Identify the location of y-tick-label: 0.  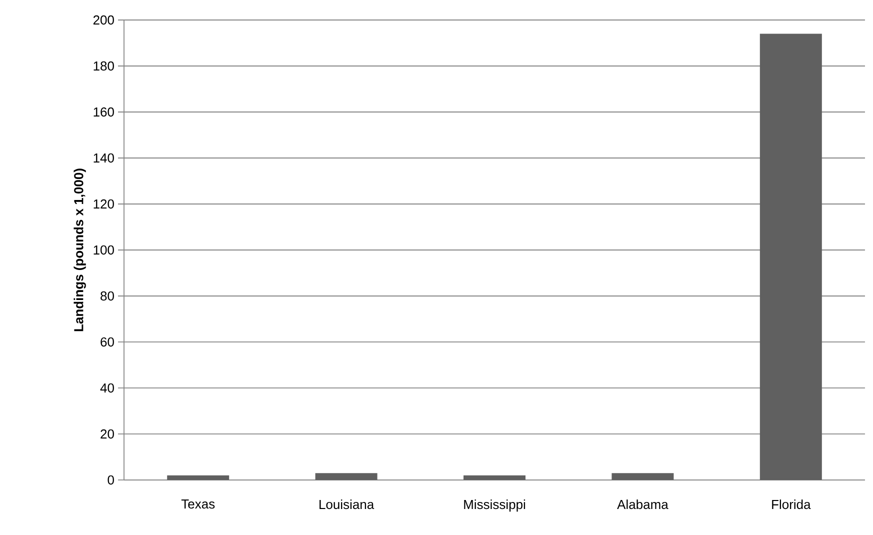
(111, 480).